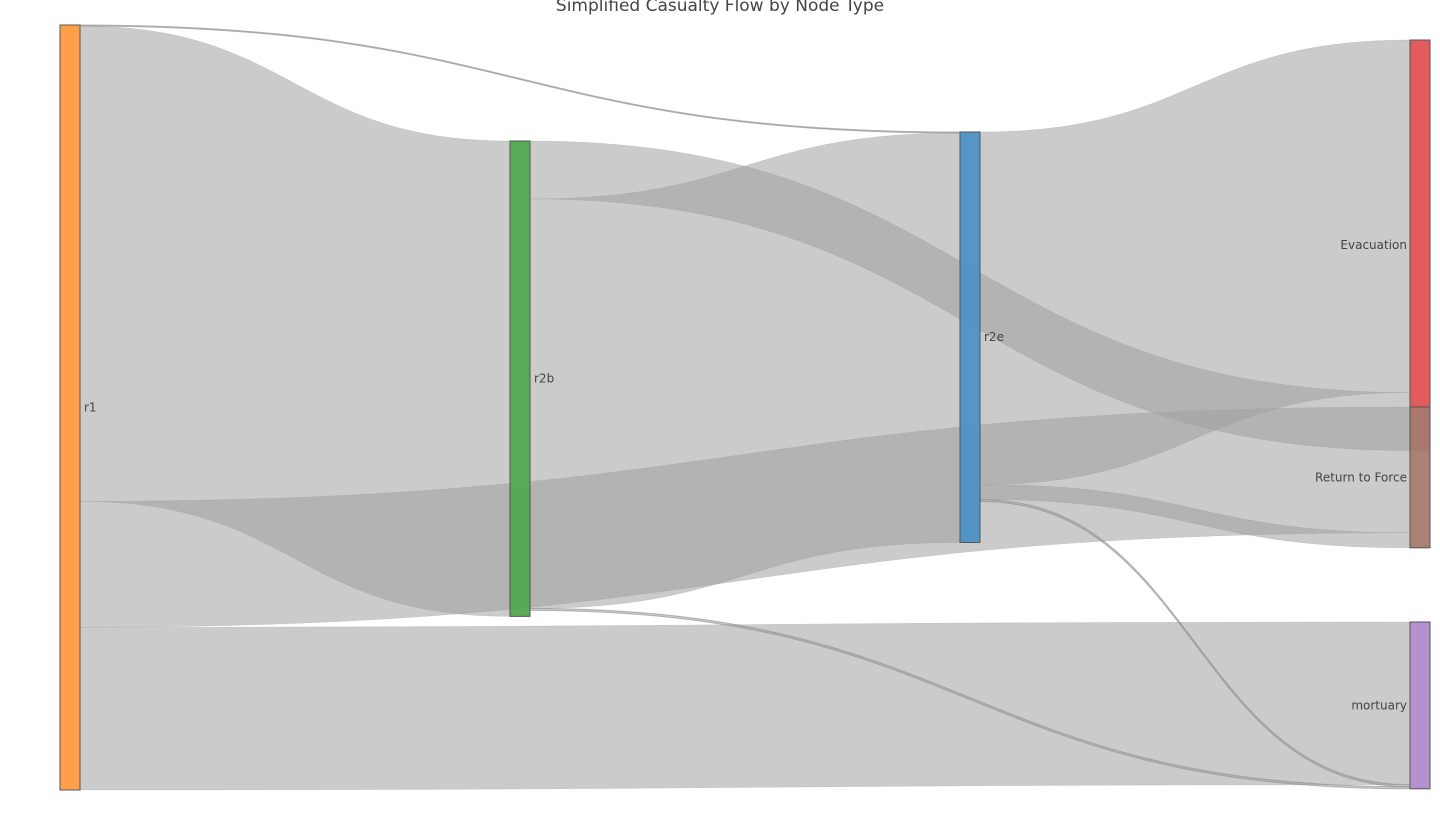 The height and width of the screenshot is (830, 1440). I want to click on node-r1, so click(70, 407).